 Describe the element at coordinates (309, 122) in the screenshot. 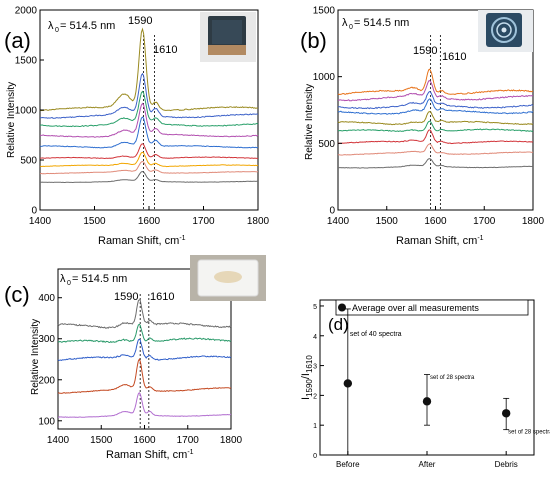

I see `panel-b-ylabel: Relative Intensity` at that location.